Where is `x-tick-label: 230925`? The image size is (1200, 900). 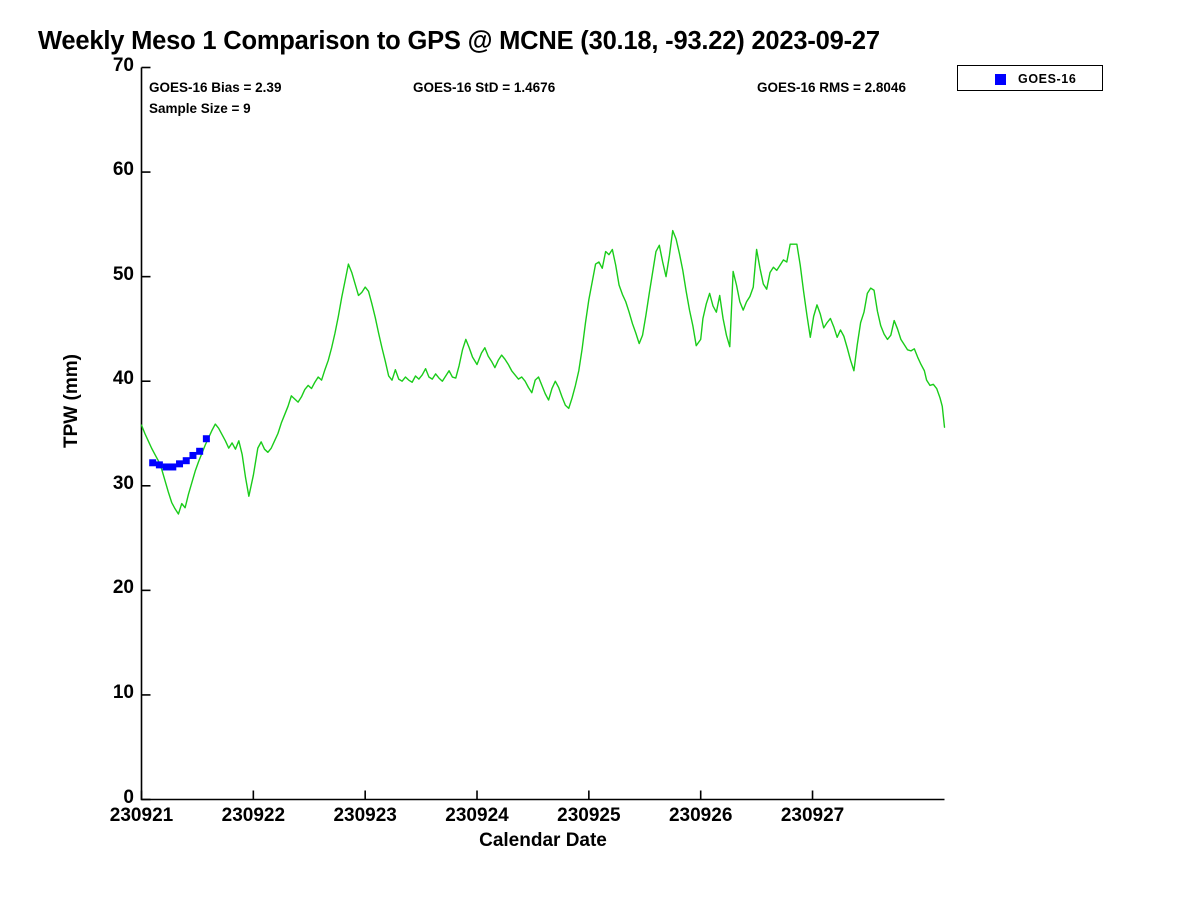
x-tick-label: 230925 is located at coordinates (589, 815).